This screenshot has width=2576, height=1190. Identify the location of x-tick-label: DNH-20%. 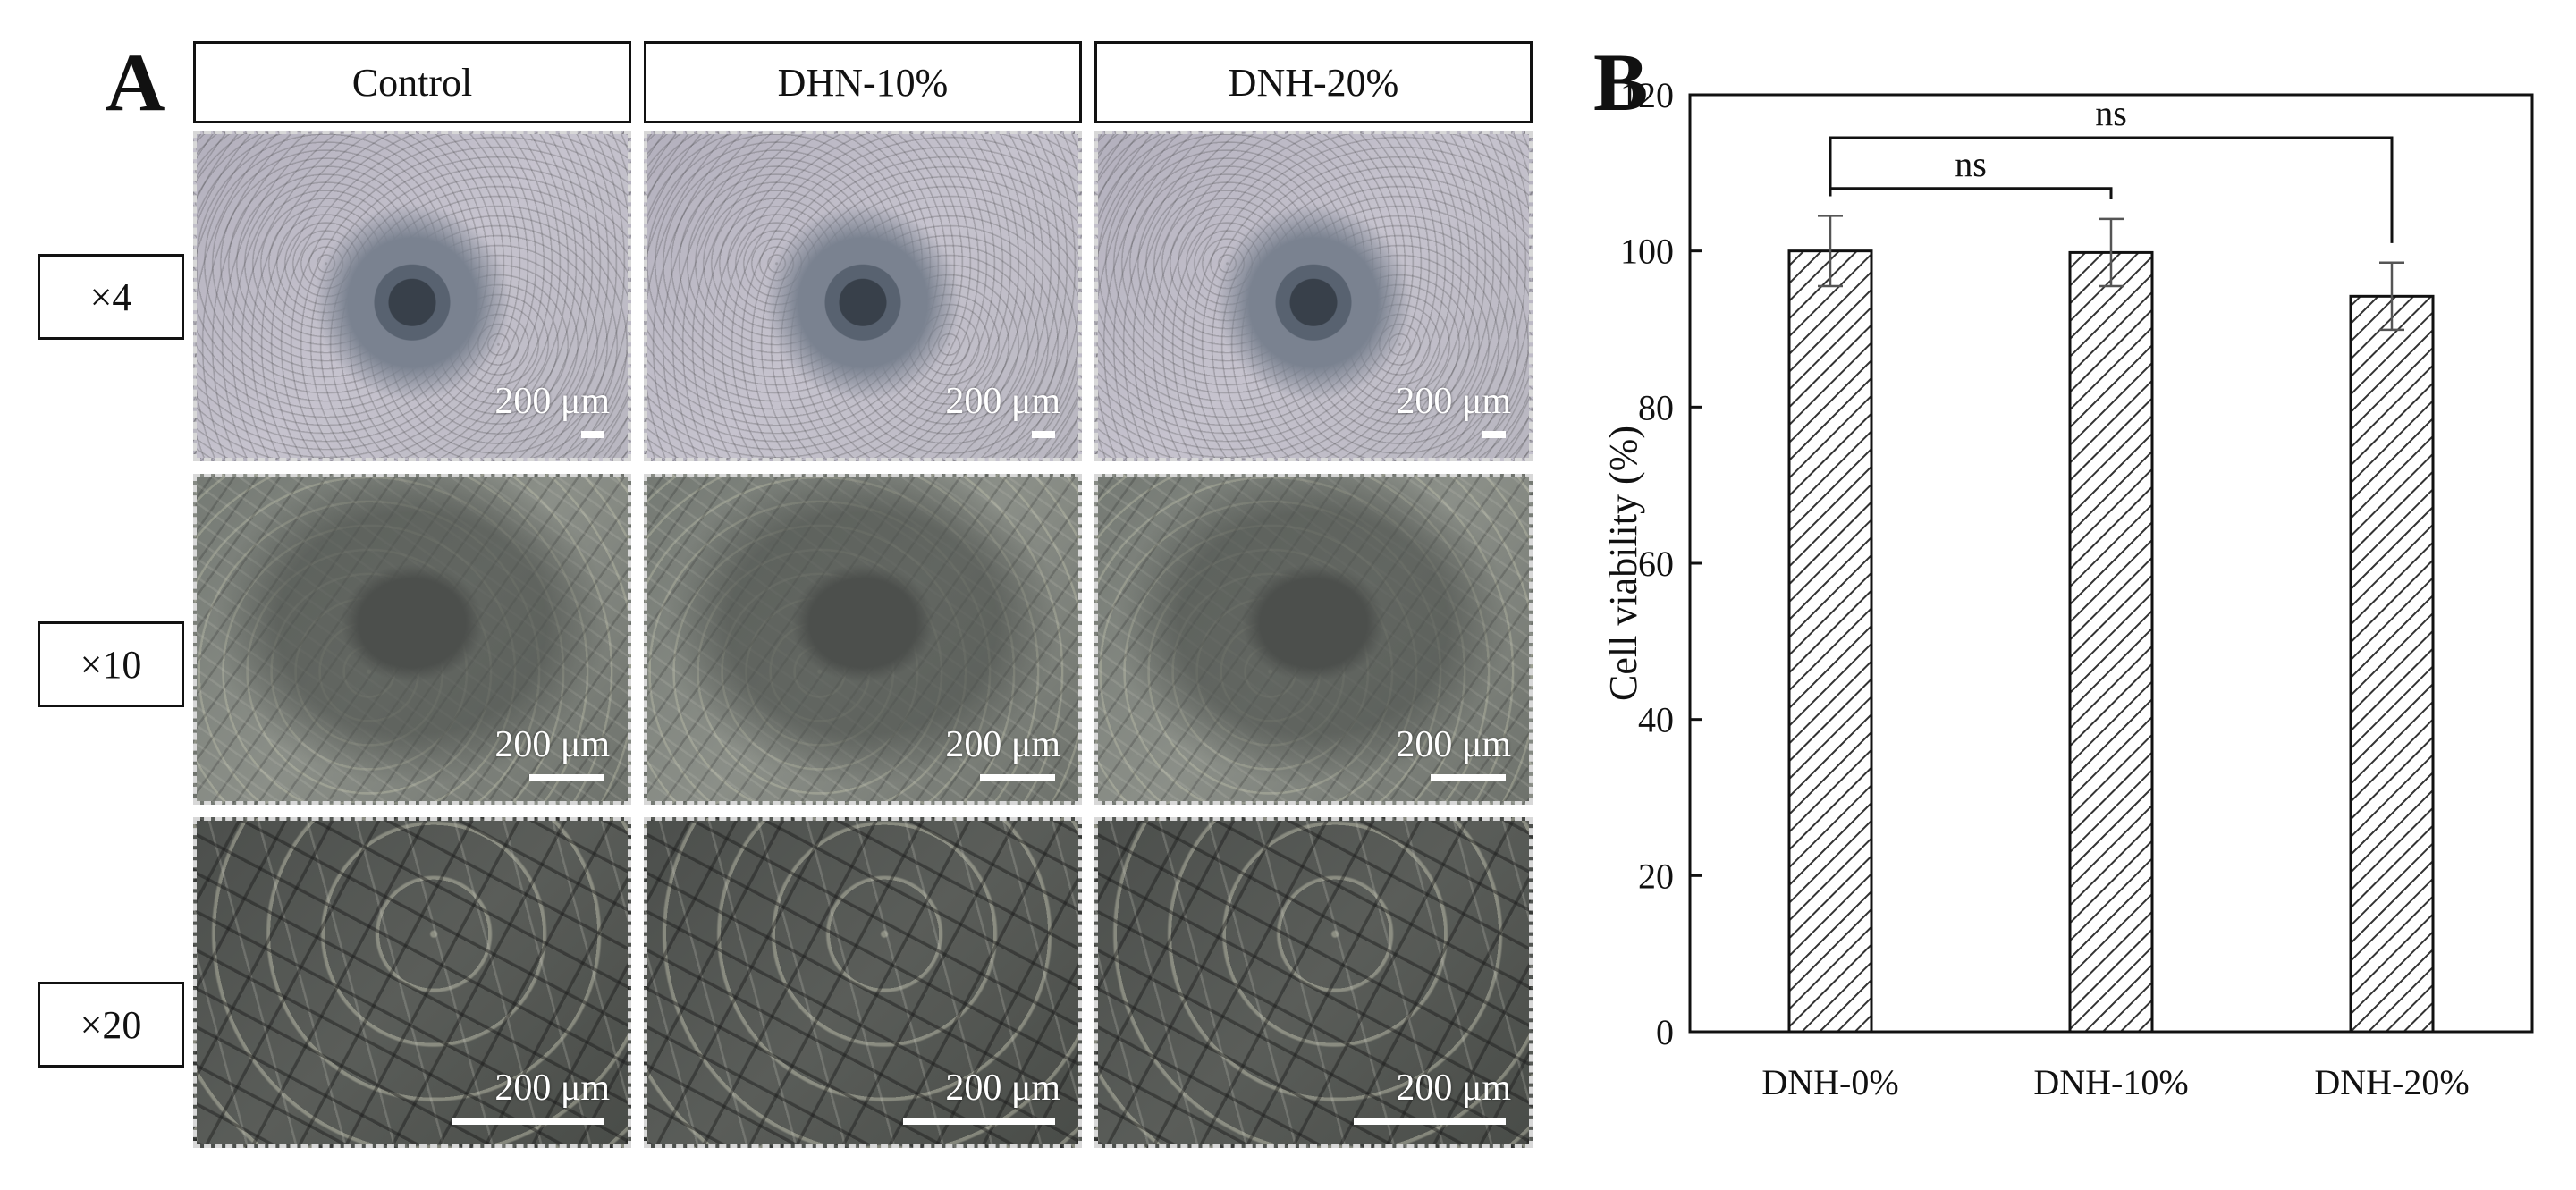
(2391, 1082).